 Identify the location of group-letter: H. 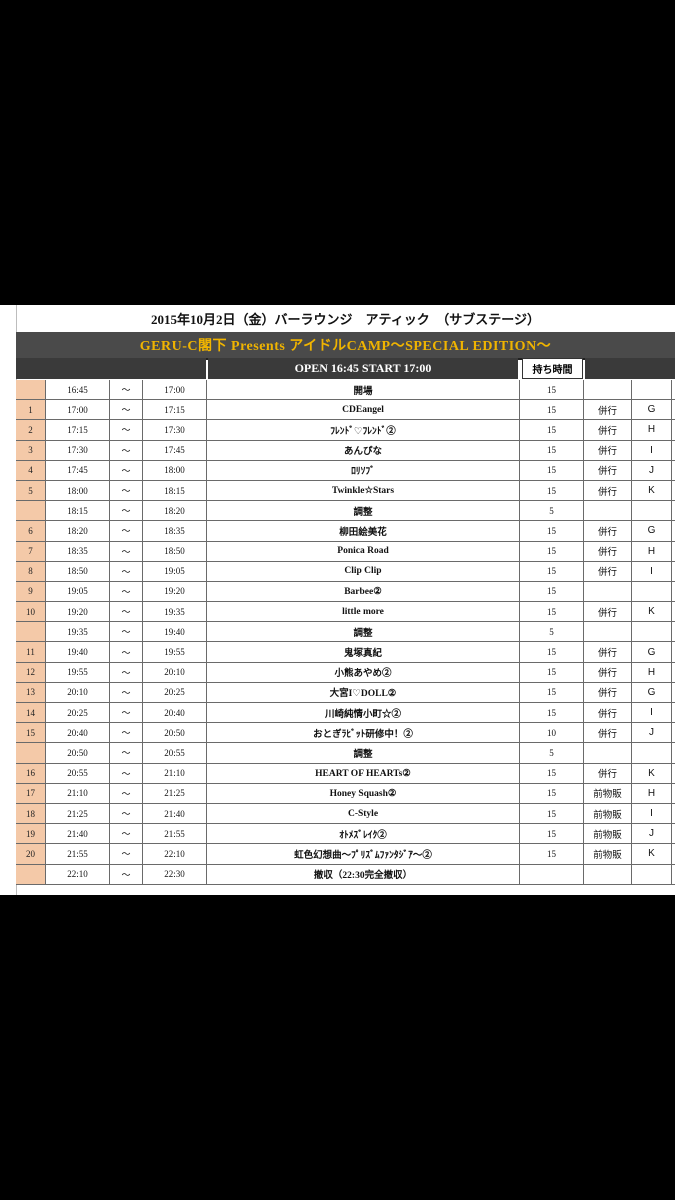
(652, 793).